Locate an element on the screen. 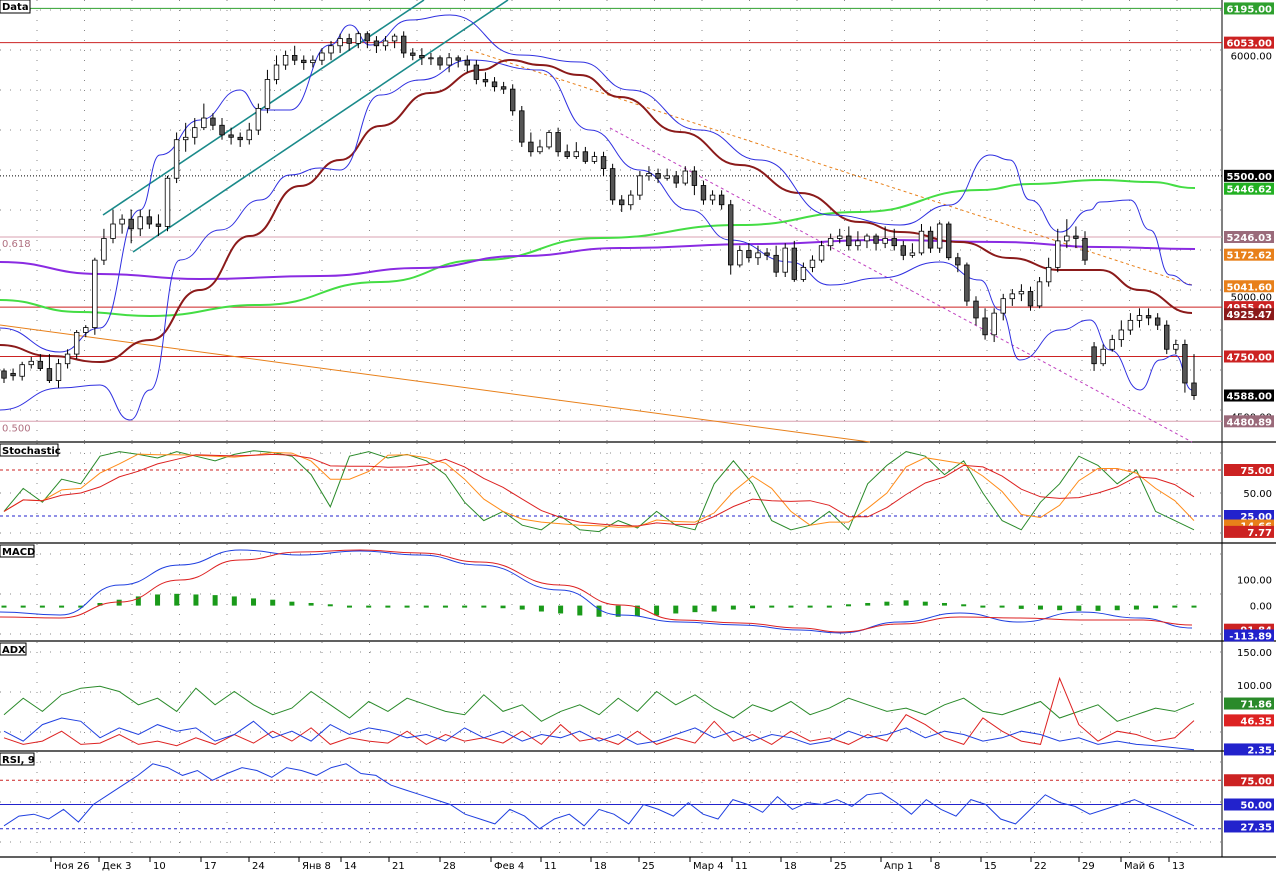 The image size is (1276, 872). value-tag: 7.77 is located at coordinates (1249, 532).